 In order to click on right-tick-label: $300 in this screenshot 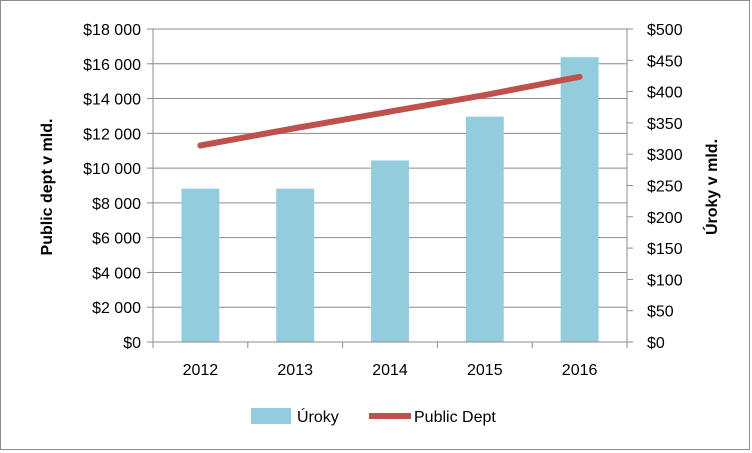, I will do `click(665, 155)`.